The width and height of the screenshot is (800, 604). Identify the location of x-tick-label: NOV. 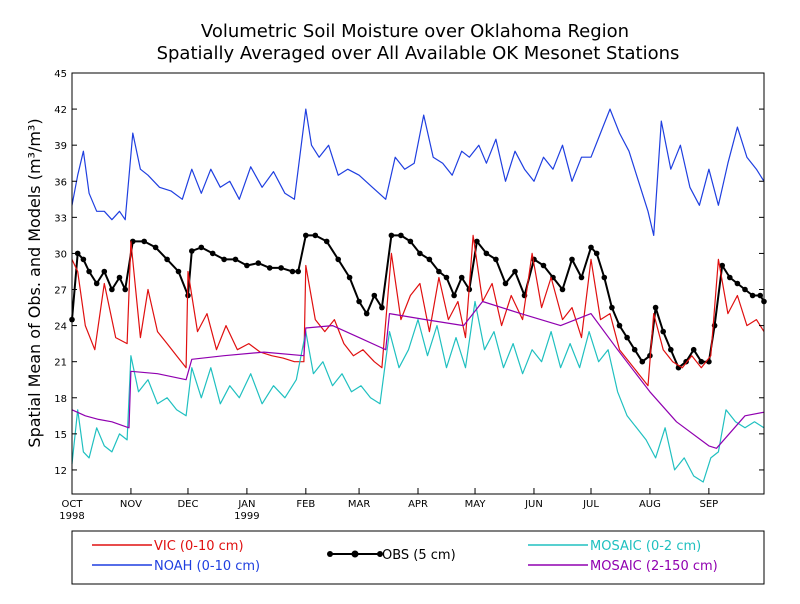
(131, 504).